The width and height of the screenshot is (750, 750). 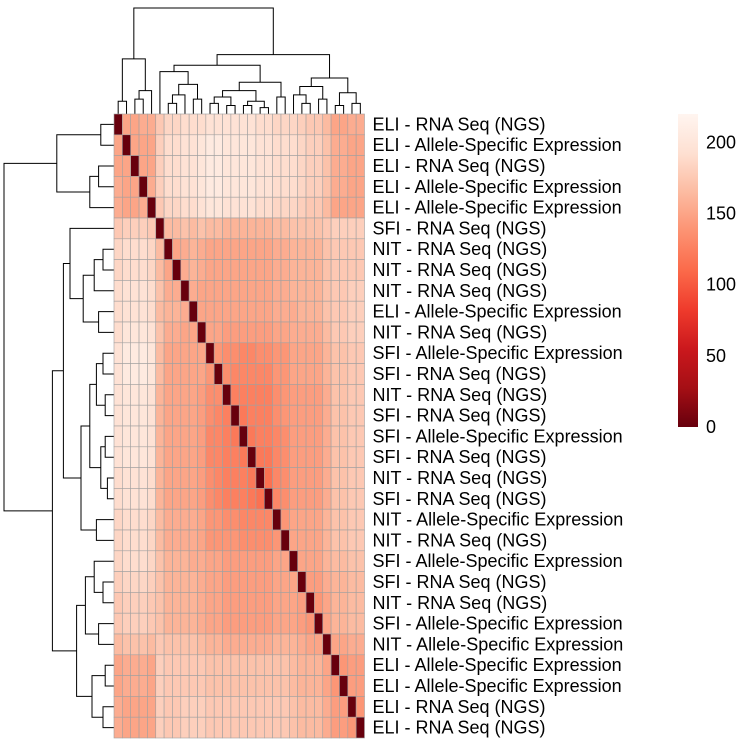 What do you see at coordinates (460, 540) in the screenshot?
I see `row-label: NIT - RNA Seq (NGS)` at bounding box center [460, 540].